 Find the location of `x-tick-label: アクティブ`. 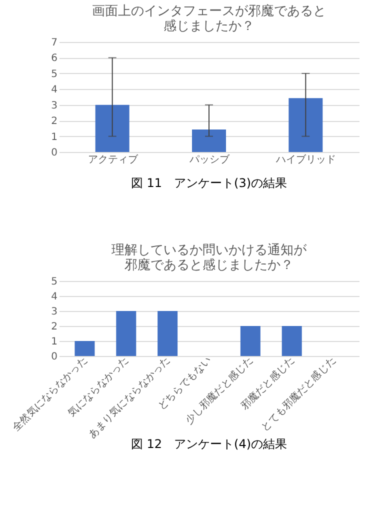

x-tick-label: アクティブ is located at coordinates (113, 160).